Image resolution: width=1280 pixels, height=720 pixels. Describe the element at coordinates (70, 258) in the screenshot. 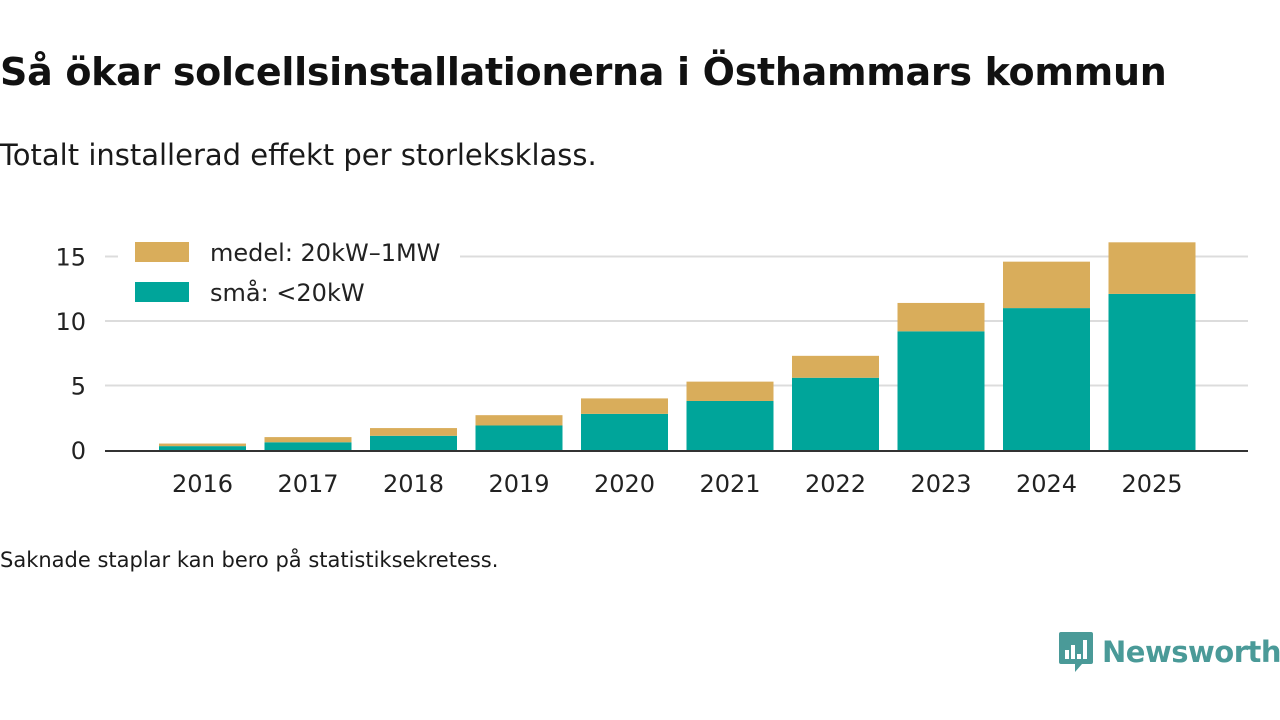

I see `y-tick-label: 15` at that location.